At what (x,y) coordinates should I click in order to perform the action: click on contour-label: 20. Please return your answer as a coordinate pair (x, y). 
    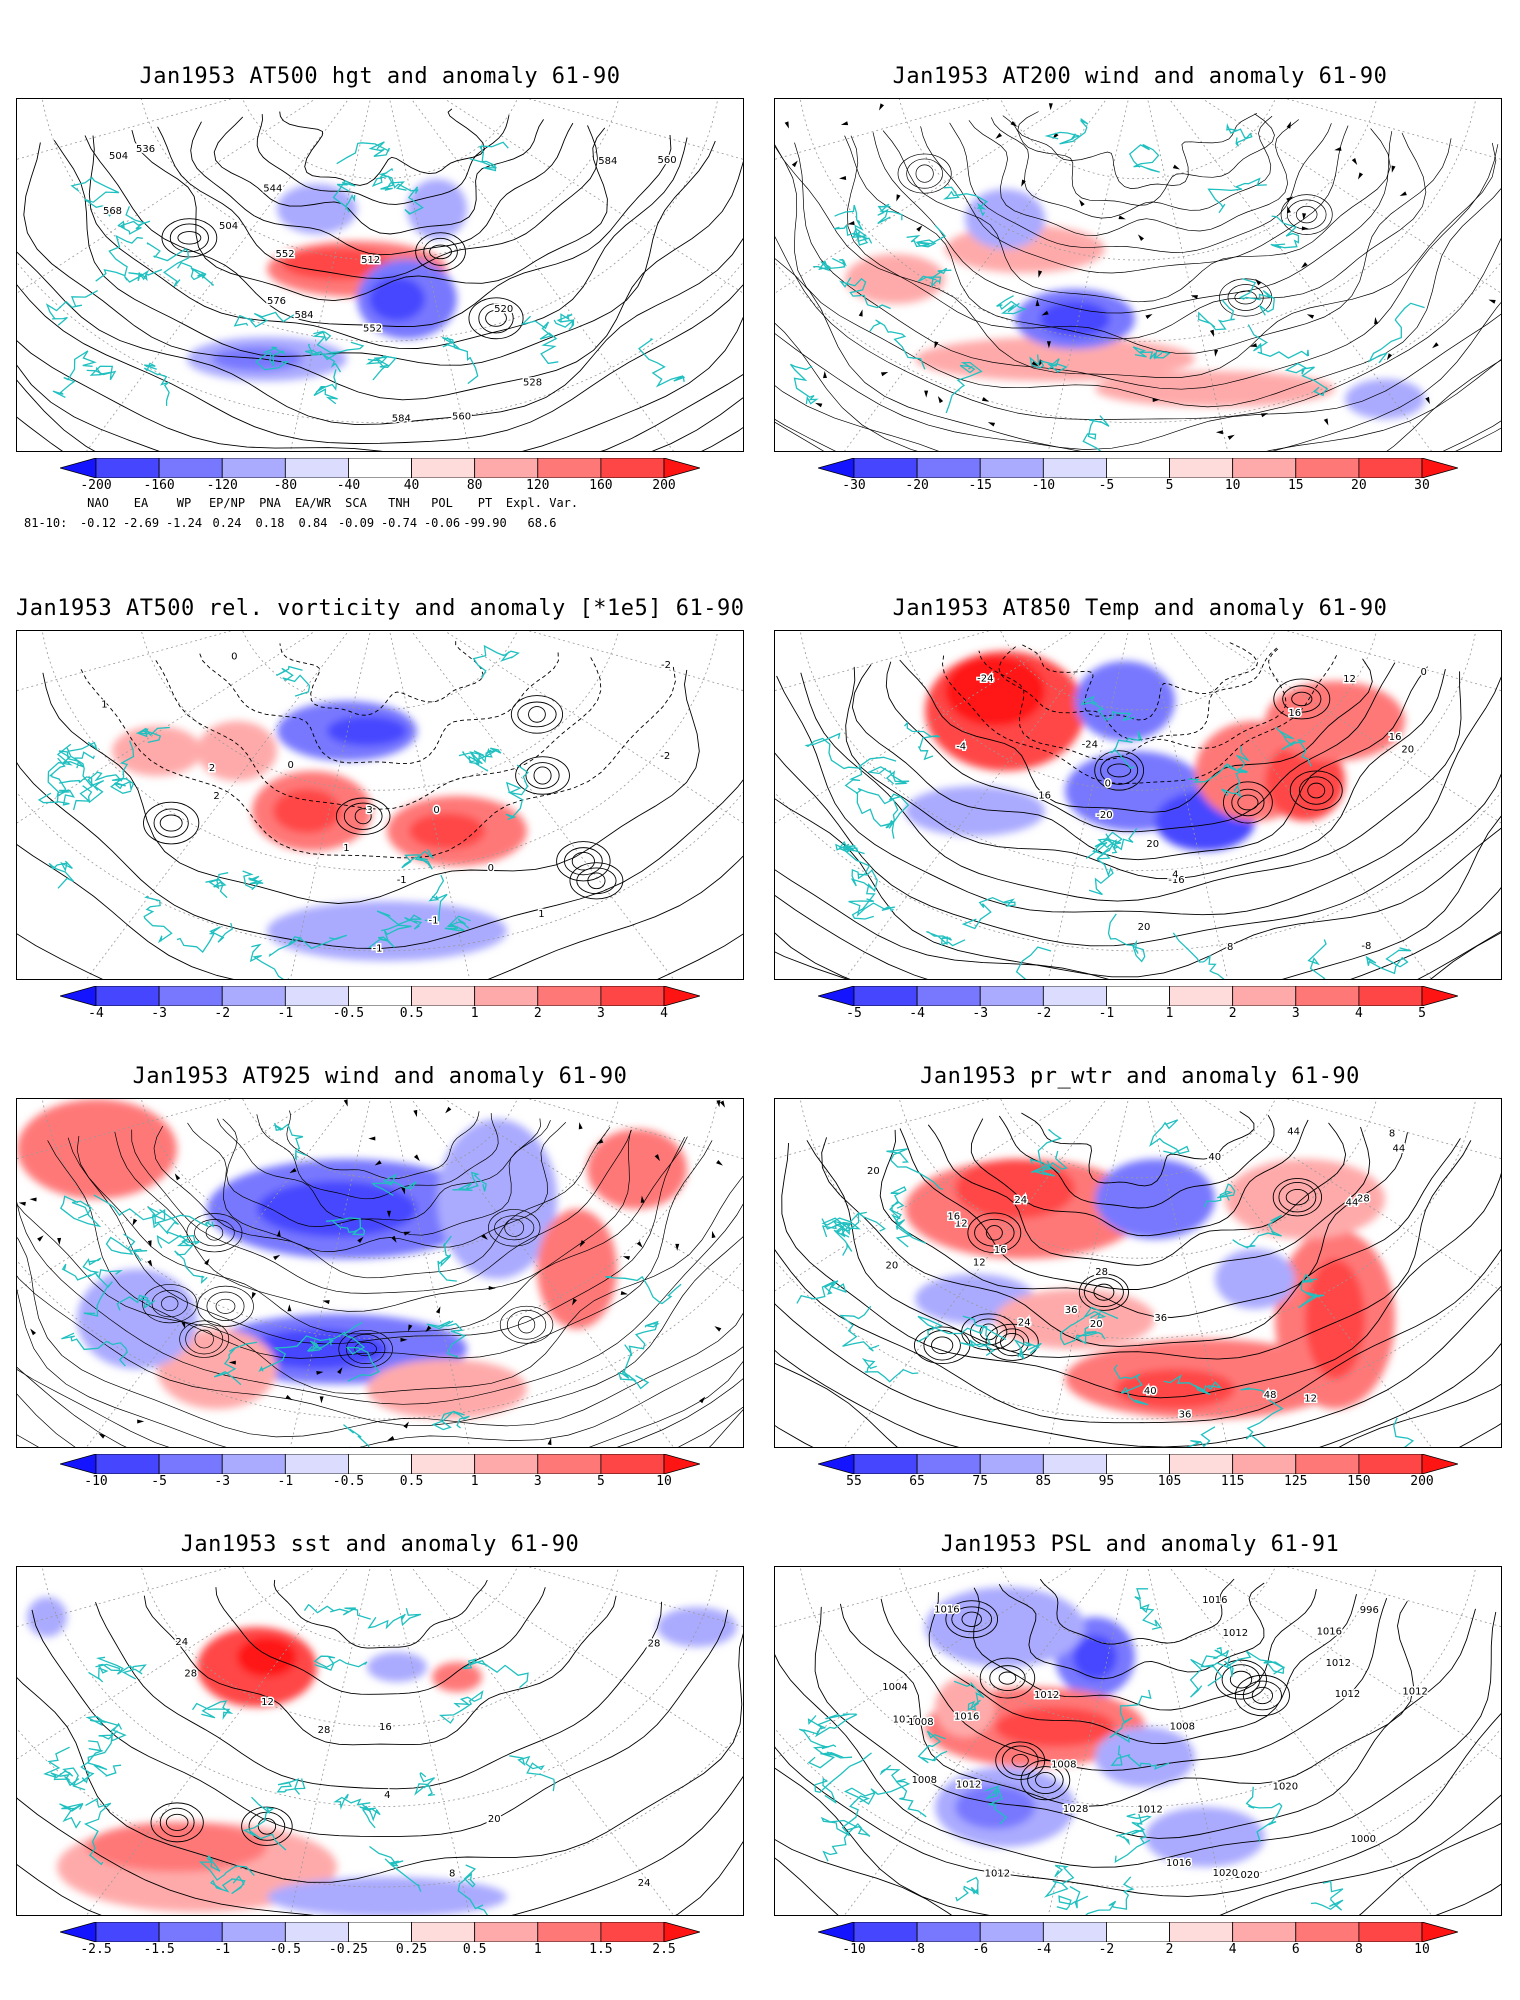
    Looking at the image, I should click on (1096, 1324).